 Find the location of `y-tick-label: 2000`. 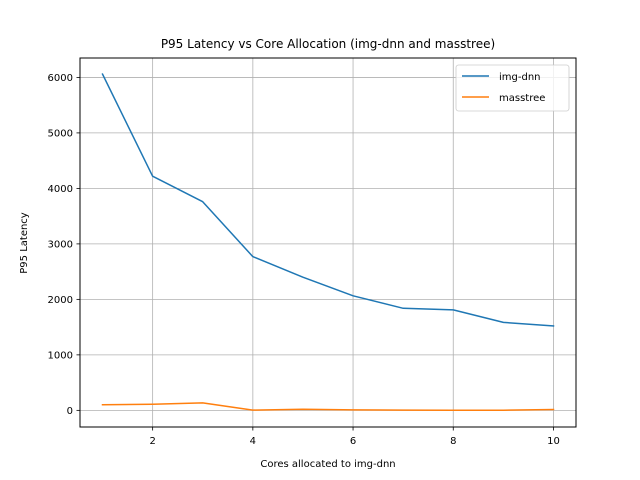

y-tick-label: 2000 is located at coordinates (60, 300).